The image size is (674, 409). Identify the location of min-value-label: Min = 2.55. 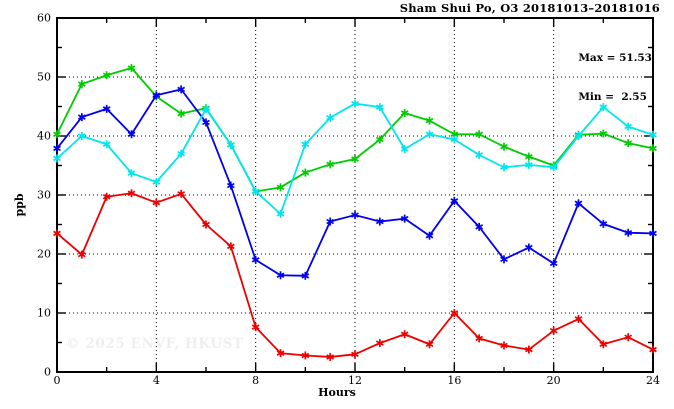
(612, 97).